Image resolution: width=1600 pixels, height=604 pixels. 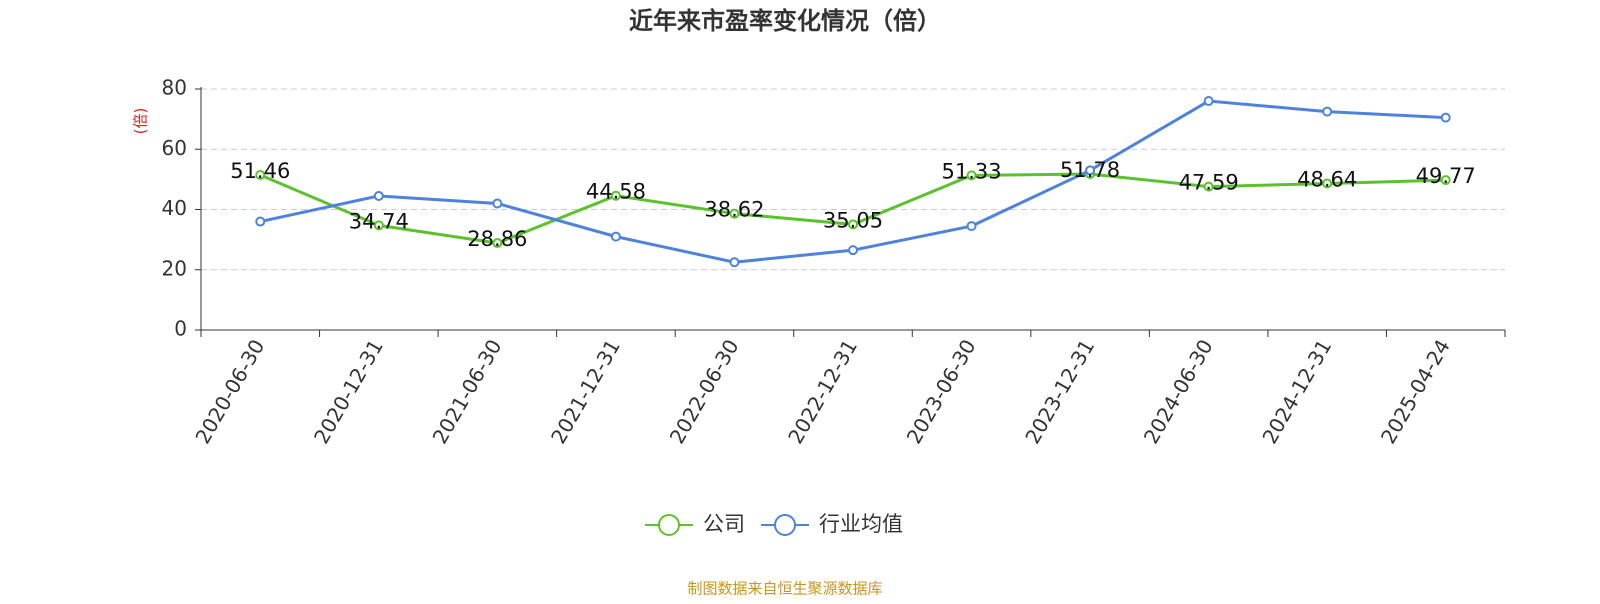 I want to click on x-tick-label: 2024-12-31, so click(x=1296, y=391).